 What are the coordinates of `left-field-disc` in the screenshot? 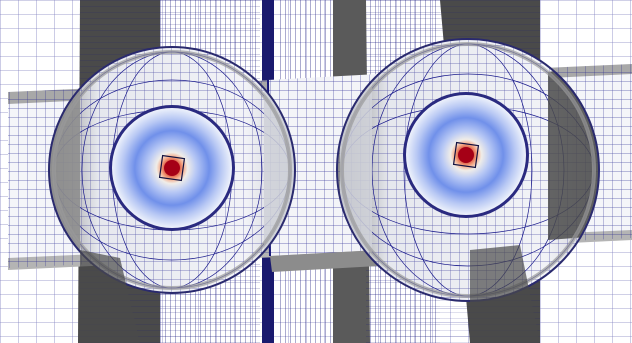 It's located at (172, 168).